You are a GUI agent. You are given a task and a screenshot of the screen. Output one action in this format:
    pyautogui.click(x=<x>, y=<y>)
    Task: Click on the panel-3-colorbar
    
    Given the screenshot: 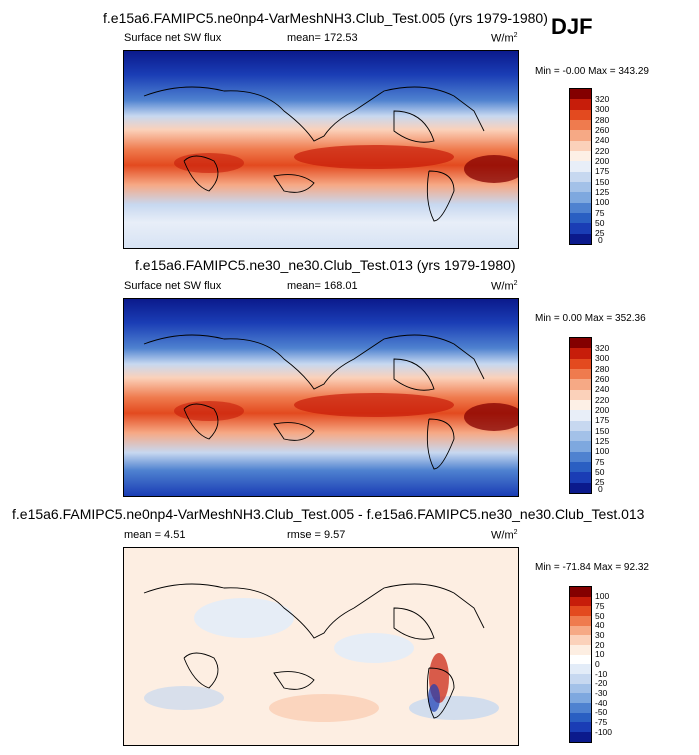 What is the action you would take?
    pyautogui.click(x=580, y=664)
    